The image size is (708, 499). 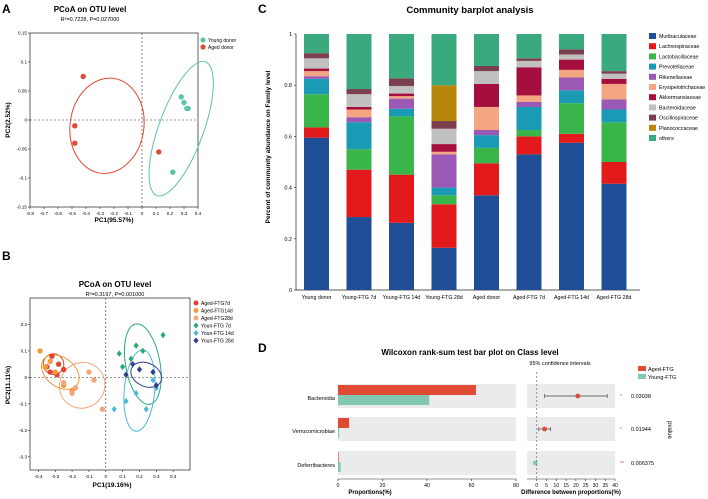 What do you see at coordinates (196, 325) in the screenshot?
I see `legend-marker-youn-ftg-7d` at bounding box center [196, 325].